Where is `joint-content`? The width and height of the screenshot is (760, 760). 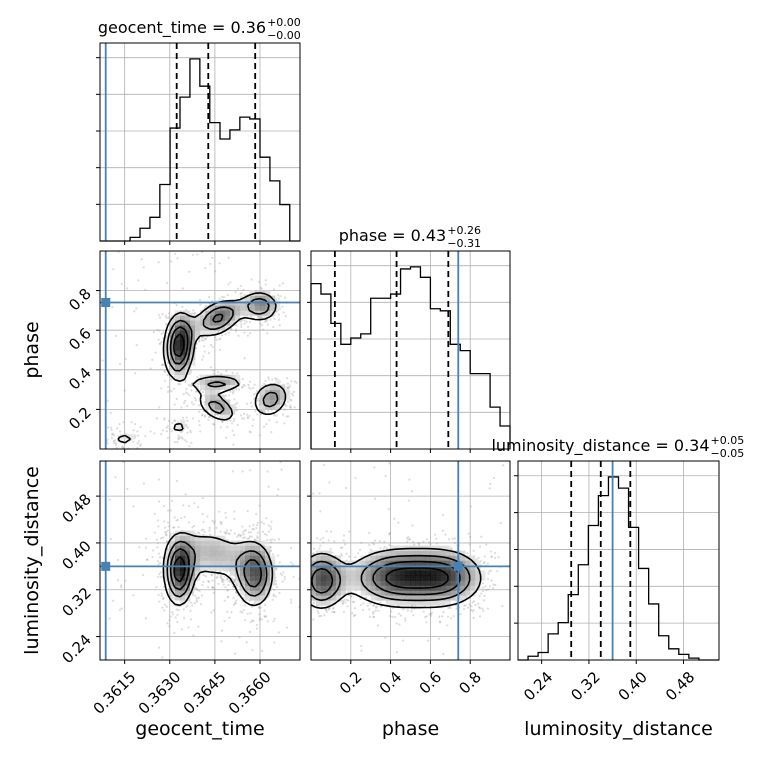 joint-content is located at coordinates (200, 560).